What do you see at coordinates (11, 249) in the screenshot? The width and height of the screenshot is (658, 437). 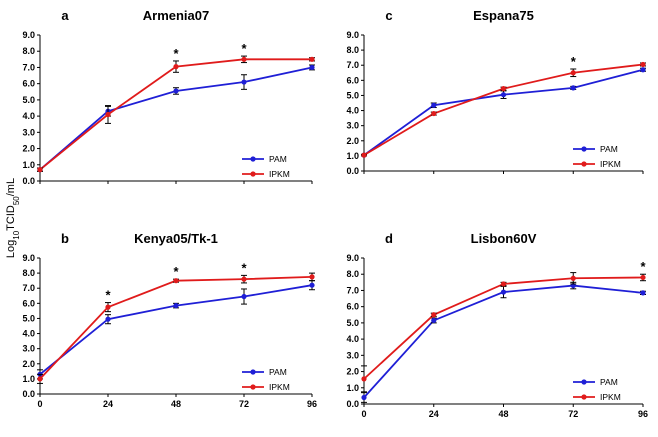 I see `ylabel-prefix: Log` at bounding box center [11, 249].